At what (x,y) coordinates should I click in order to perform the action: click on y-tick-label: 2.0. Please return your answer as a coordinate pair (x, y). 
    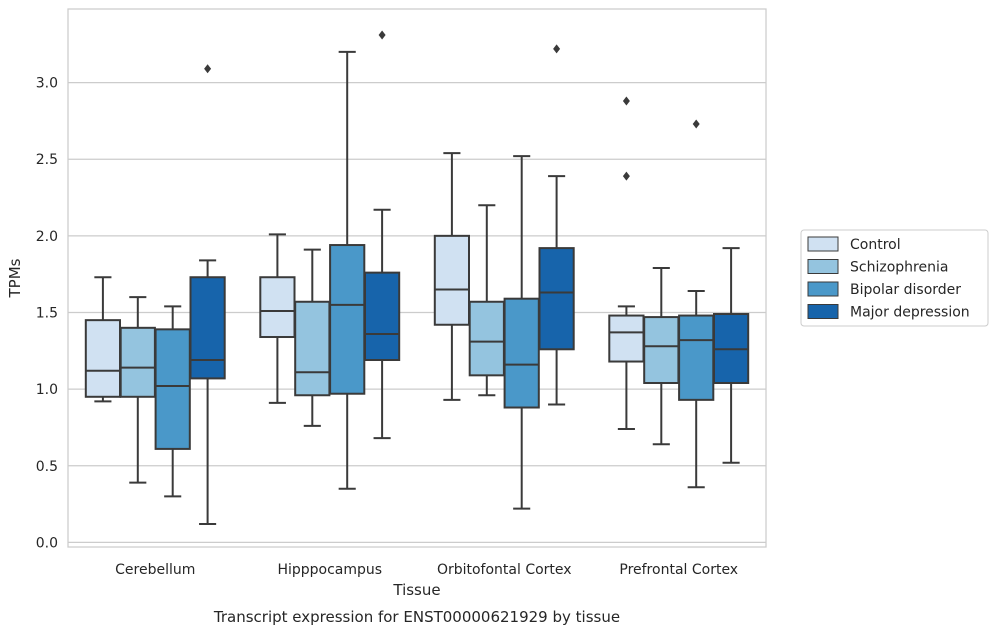
    Looking at the image, I should click on (47, 237).